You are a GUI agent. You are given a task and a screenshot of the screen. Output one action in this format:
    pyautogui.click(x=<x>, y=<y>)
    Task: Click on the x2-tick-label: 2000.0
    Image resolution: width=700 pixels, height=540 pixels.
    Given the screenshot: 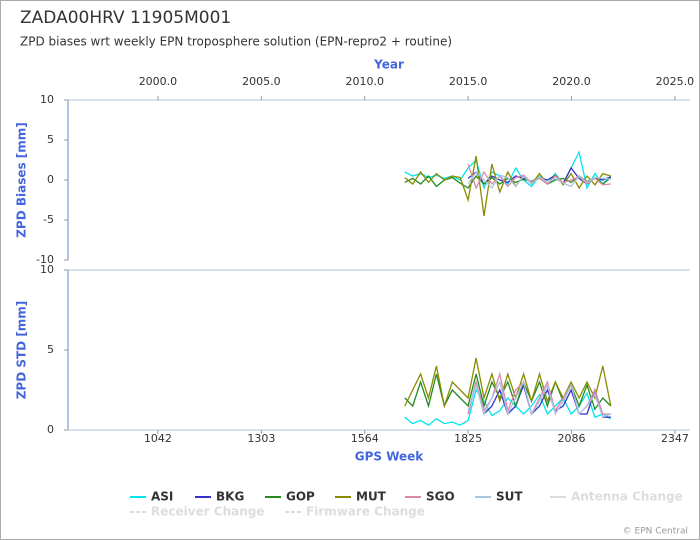 What is the action you would take?
    pyautogui.click(x=158, y=81)
    